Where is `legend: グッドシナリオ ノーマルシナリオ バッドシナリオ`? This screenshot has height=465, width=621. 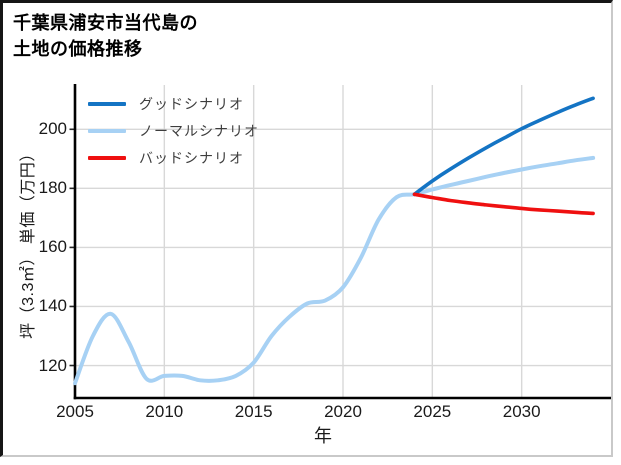
legend: グッドシナリオ ノーマルシナリオ バッドシナリオ is located at coordinates (173, 130).